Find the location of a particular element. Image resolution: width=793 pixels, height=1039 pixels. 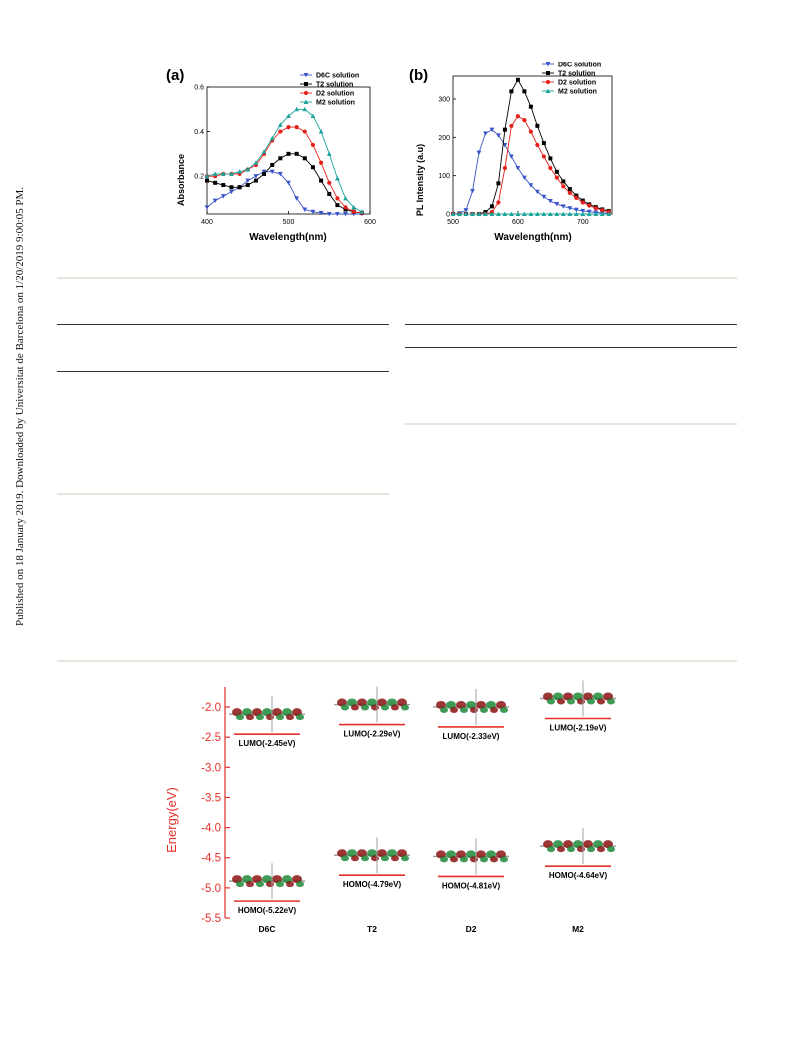

homo-label: HOMO(-4.81eV) is located at coordinates (471, 885).